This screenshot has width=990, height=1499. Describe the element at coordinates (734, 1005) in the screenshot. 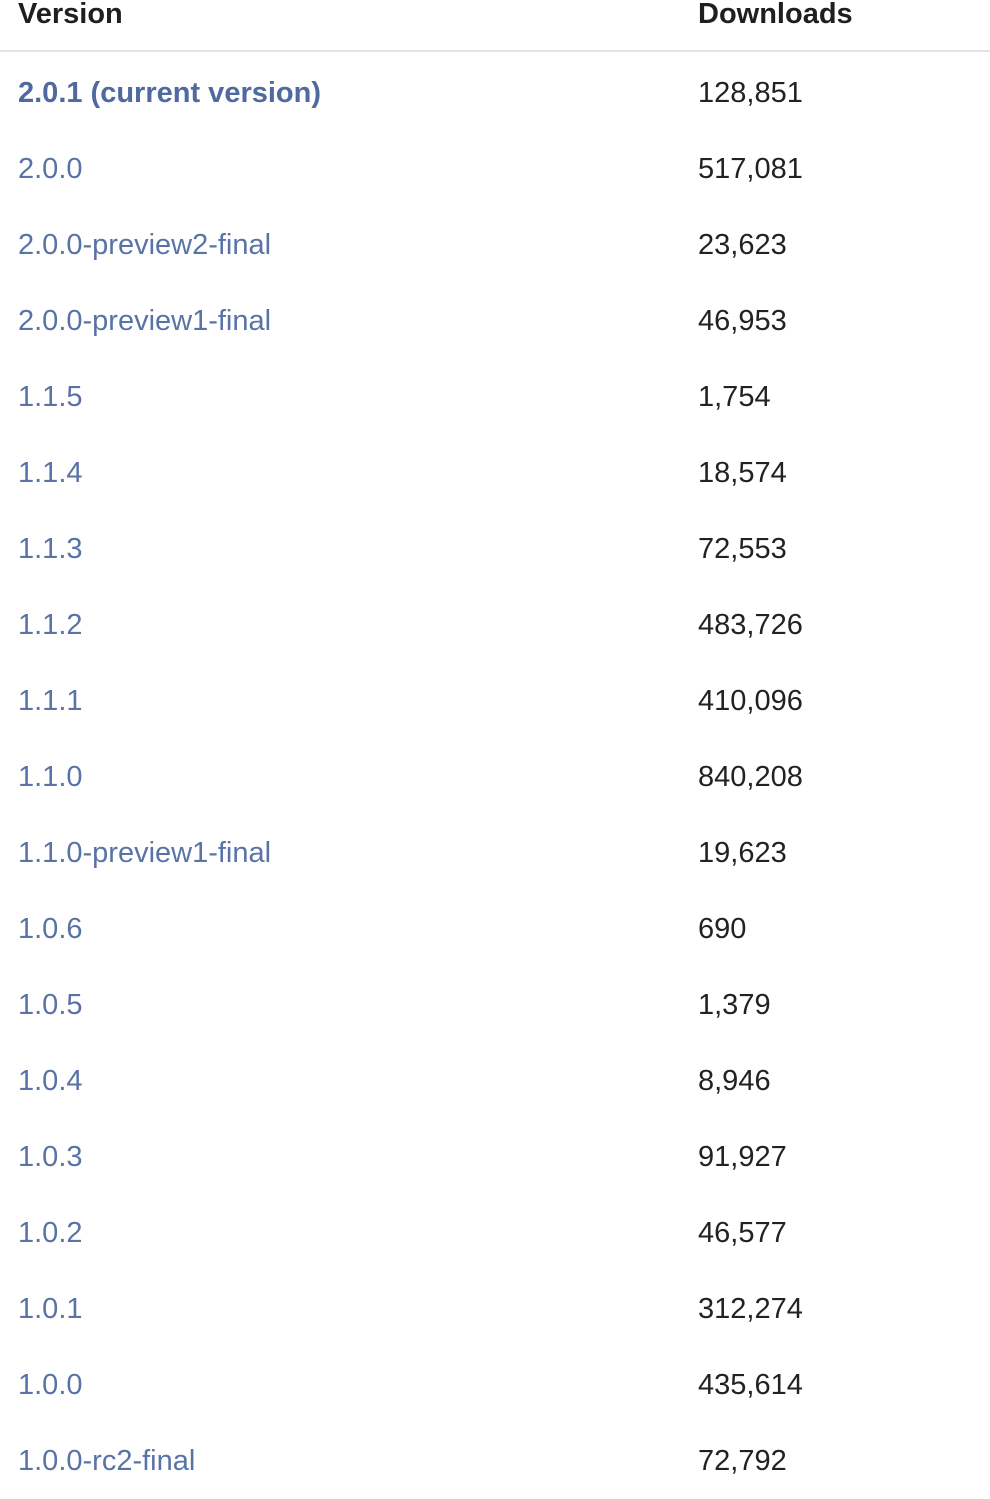

I see `download-count: 1,379` at that location.